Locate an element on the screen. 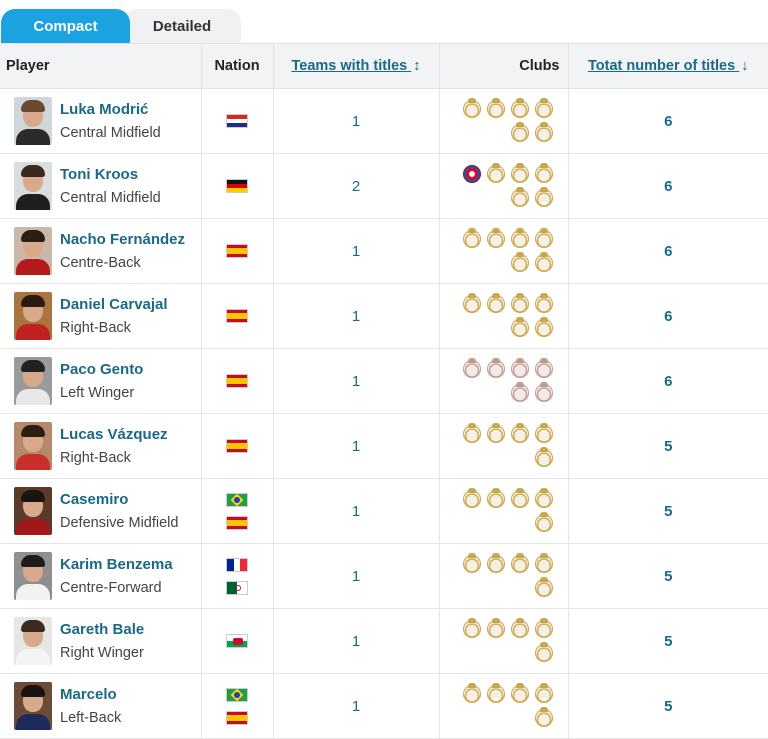 The image size is (768, 739). player-position: Central Midfield is located at coordinates (110, 197).